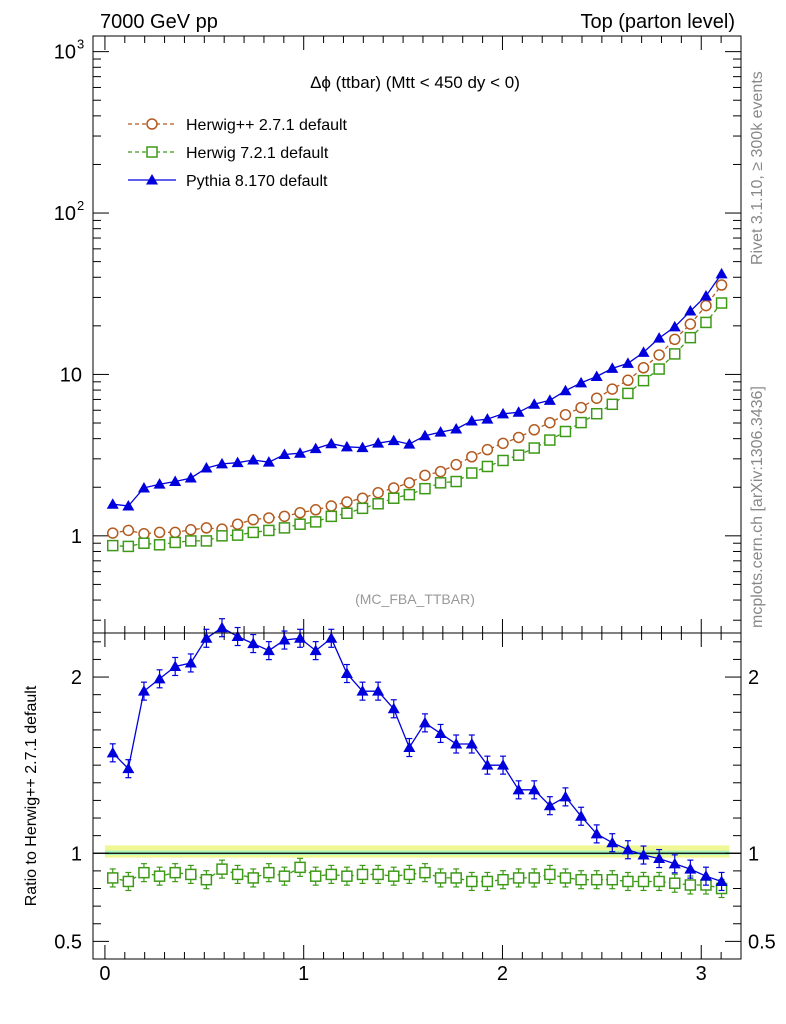  What do you see at coordinates (152, 152) in the screenshot?
I see `legend-marker` at bounding box center [152, 152].